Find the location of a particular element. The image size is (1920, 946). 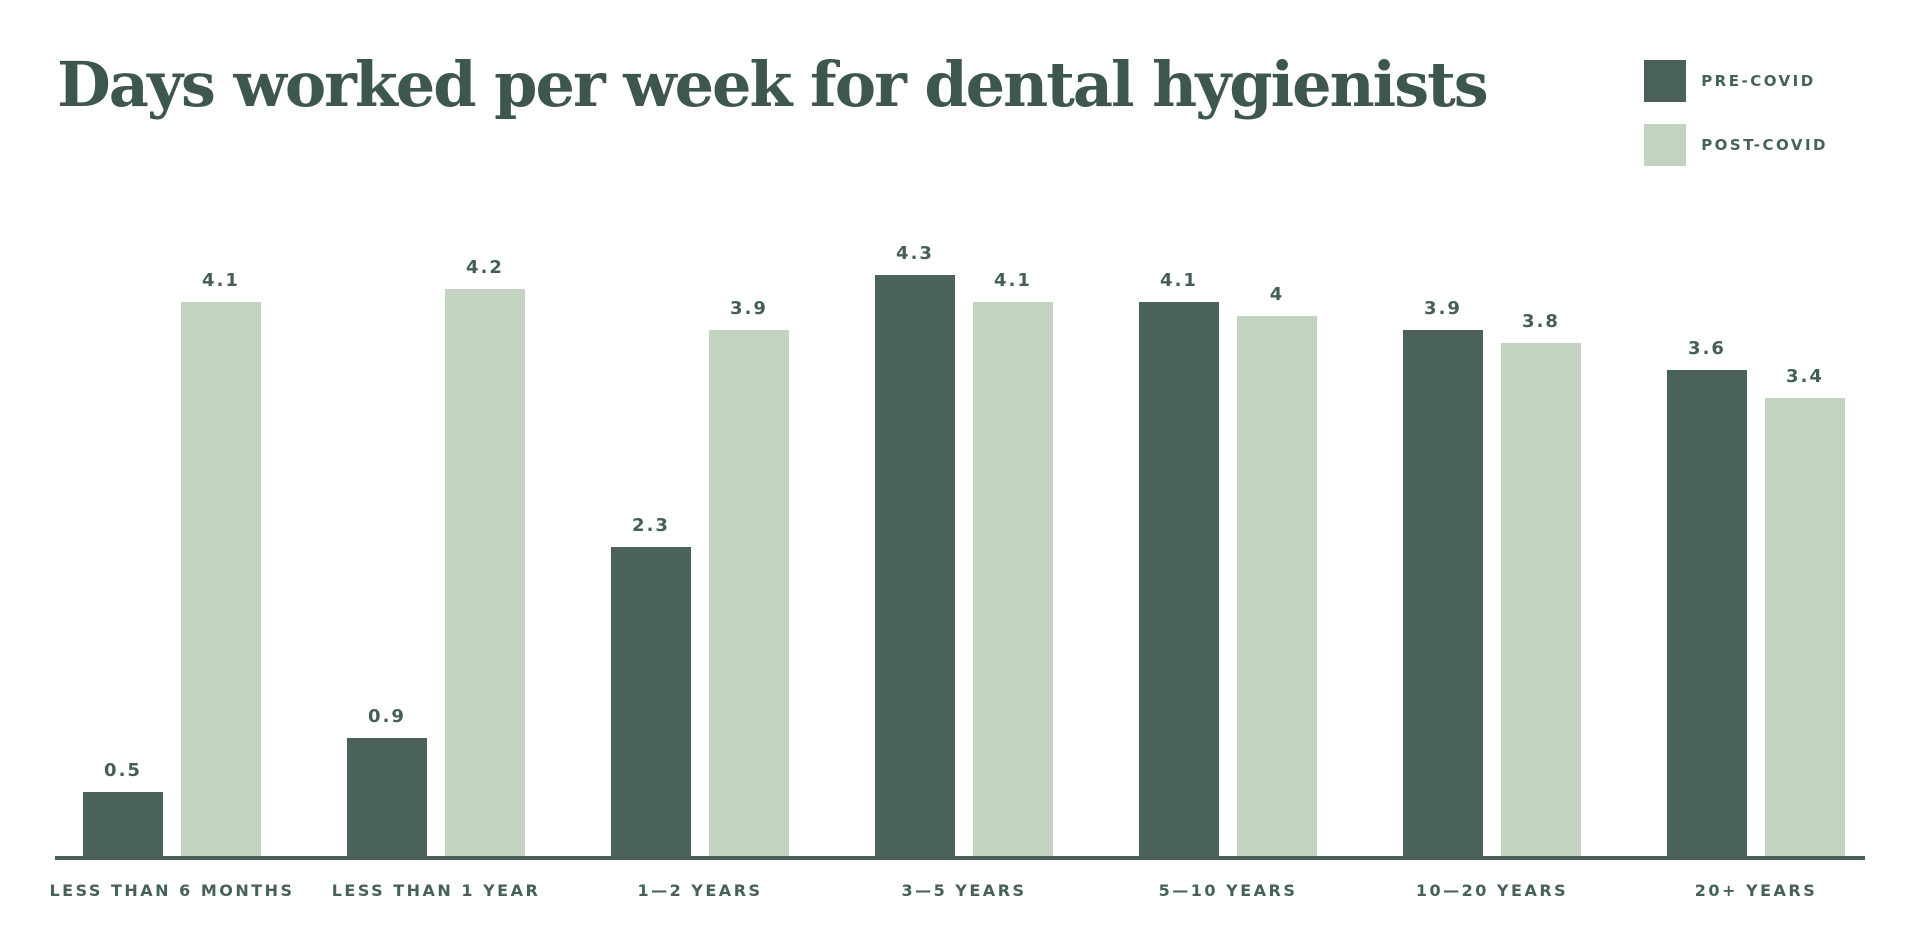

bar-pair: 0.9 4.2 is located at coordinates (436, 558).